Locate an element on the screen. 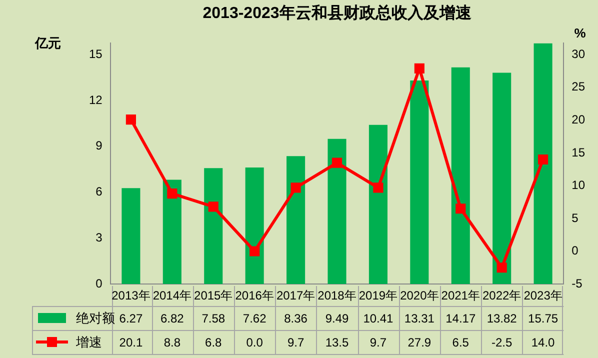 The height and width of the screenshot is (358, 598). y-tick-label: 3 is located at coordinates (99, 237).